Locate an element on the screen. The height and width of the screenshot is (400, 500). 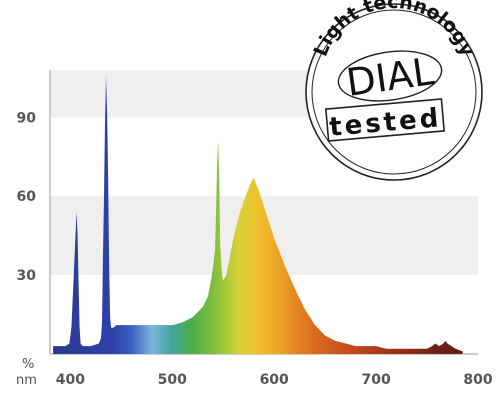
x-unit-label: nm is located at coordinates (26, 380).